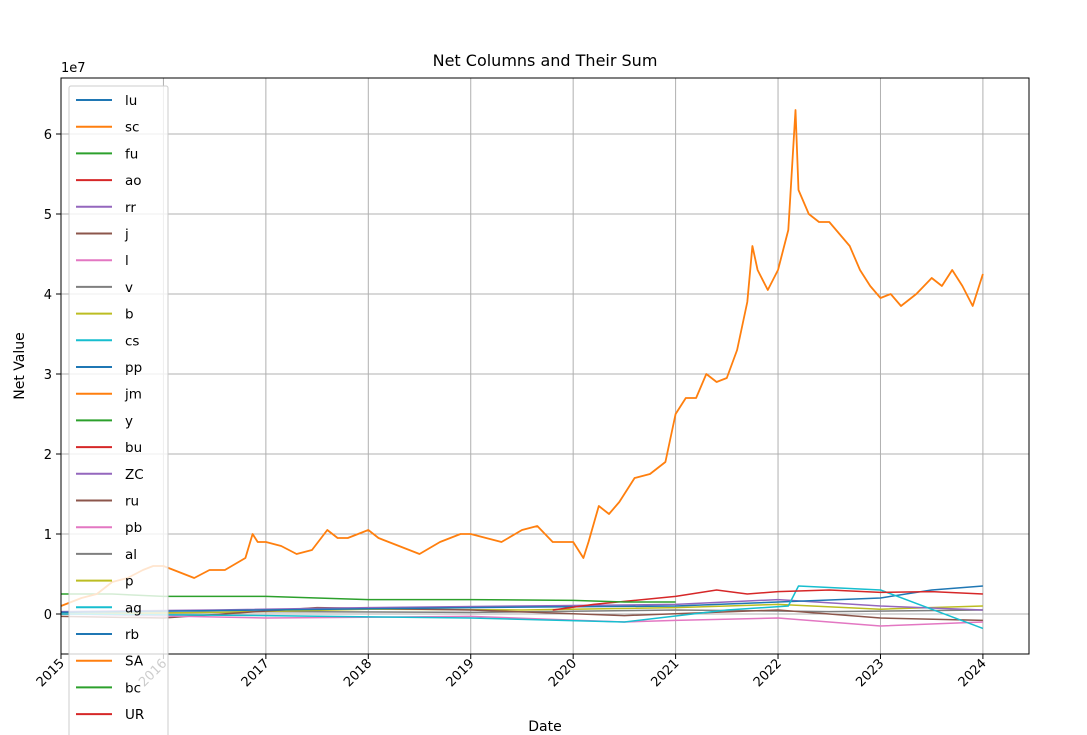  Describe the element at coordinates (133, 448) in the screenshot. I see `legend-label: bu` at that location.